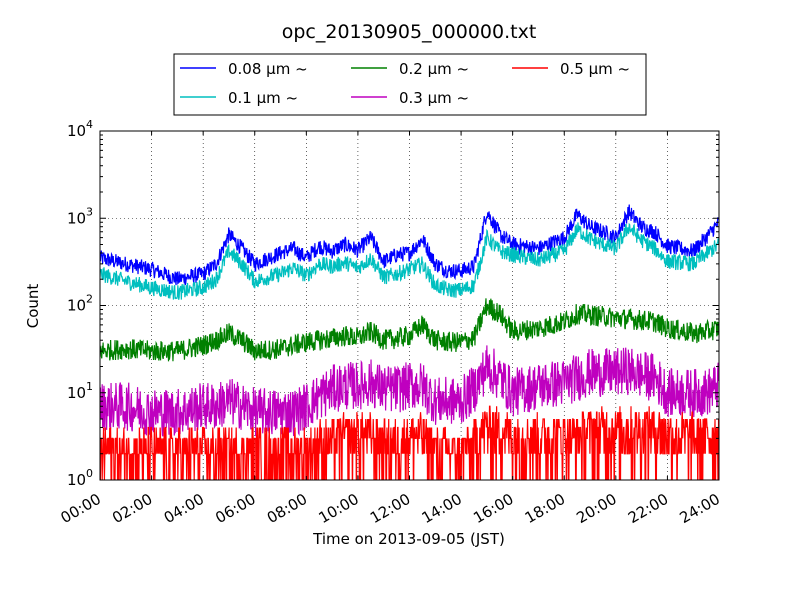  Describe the element at coordinates (80, 129) in the screenshot. I see `y-tick-label: 10⁴` at that location.